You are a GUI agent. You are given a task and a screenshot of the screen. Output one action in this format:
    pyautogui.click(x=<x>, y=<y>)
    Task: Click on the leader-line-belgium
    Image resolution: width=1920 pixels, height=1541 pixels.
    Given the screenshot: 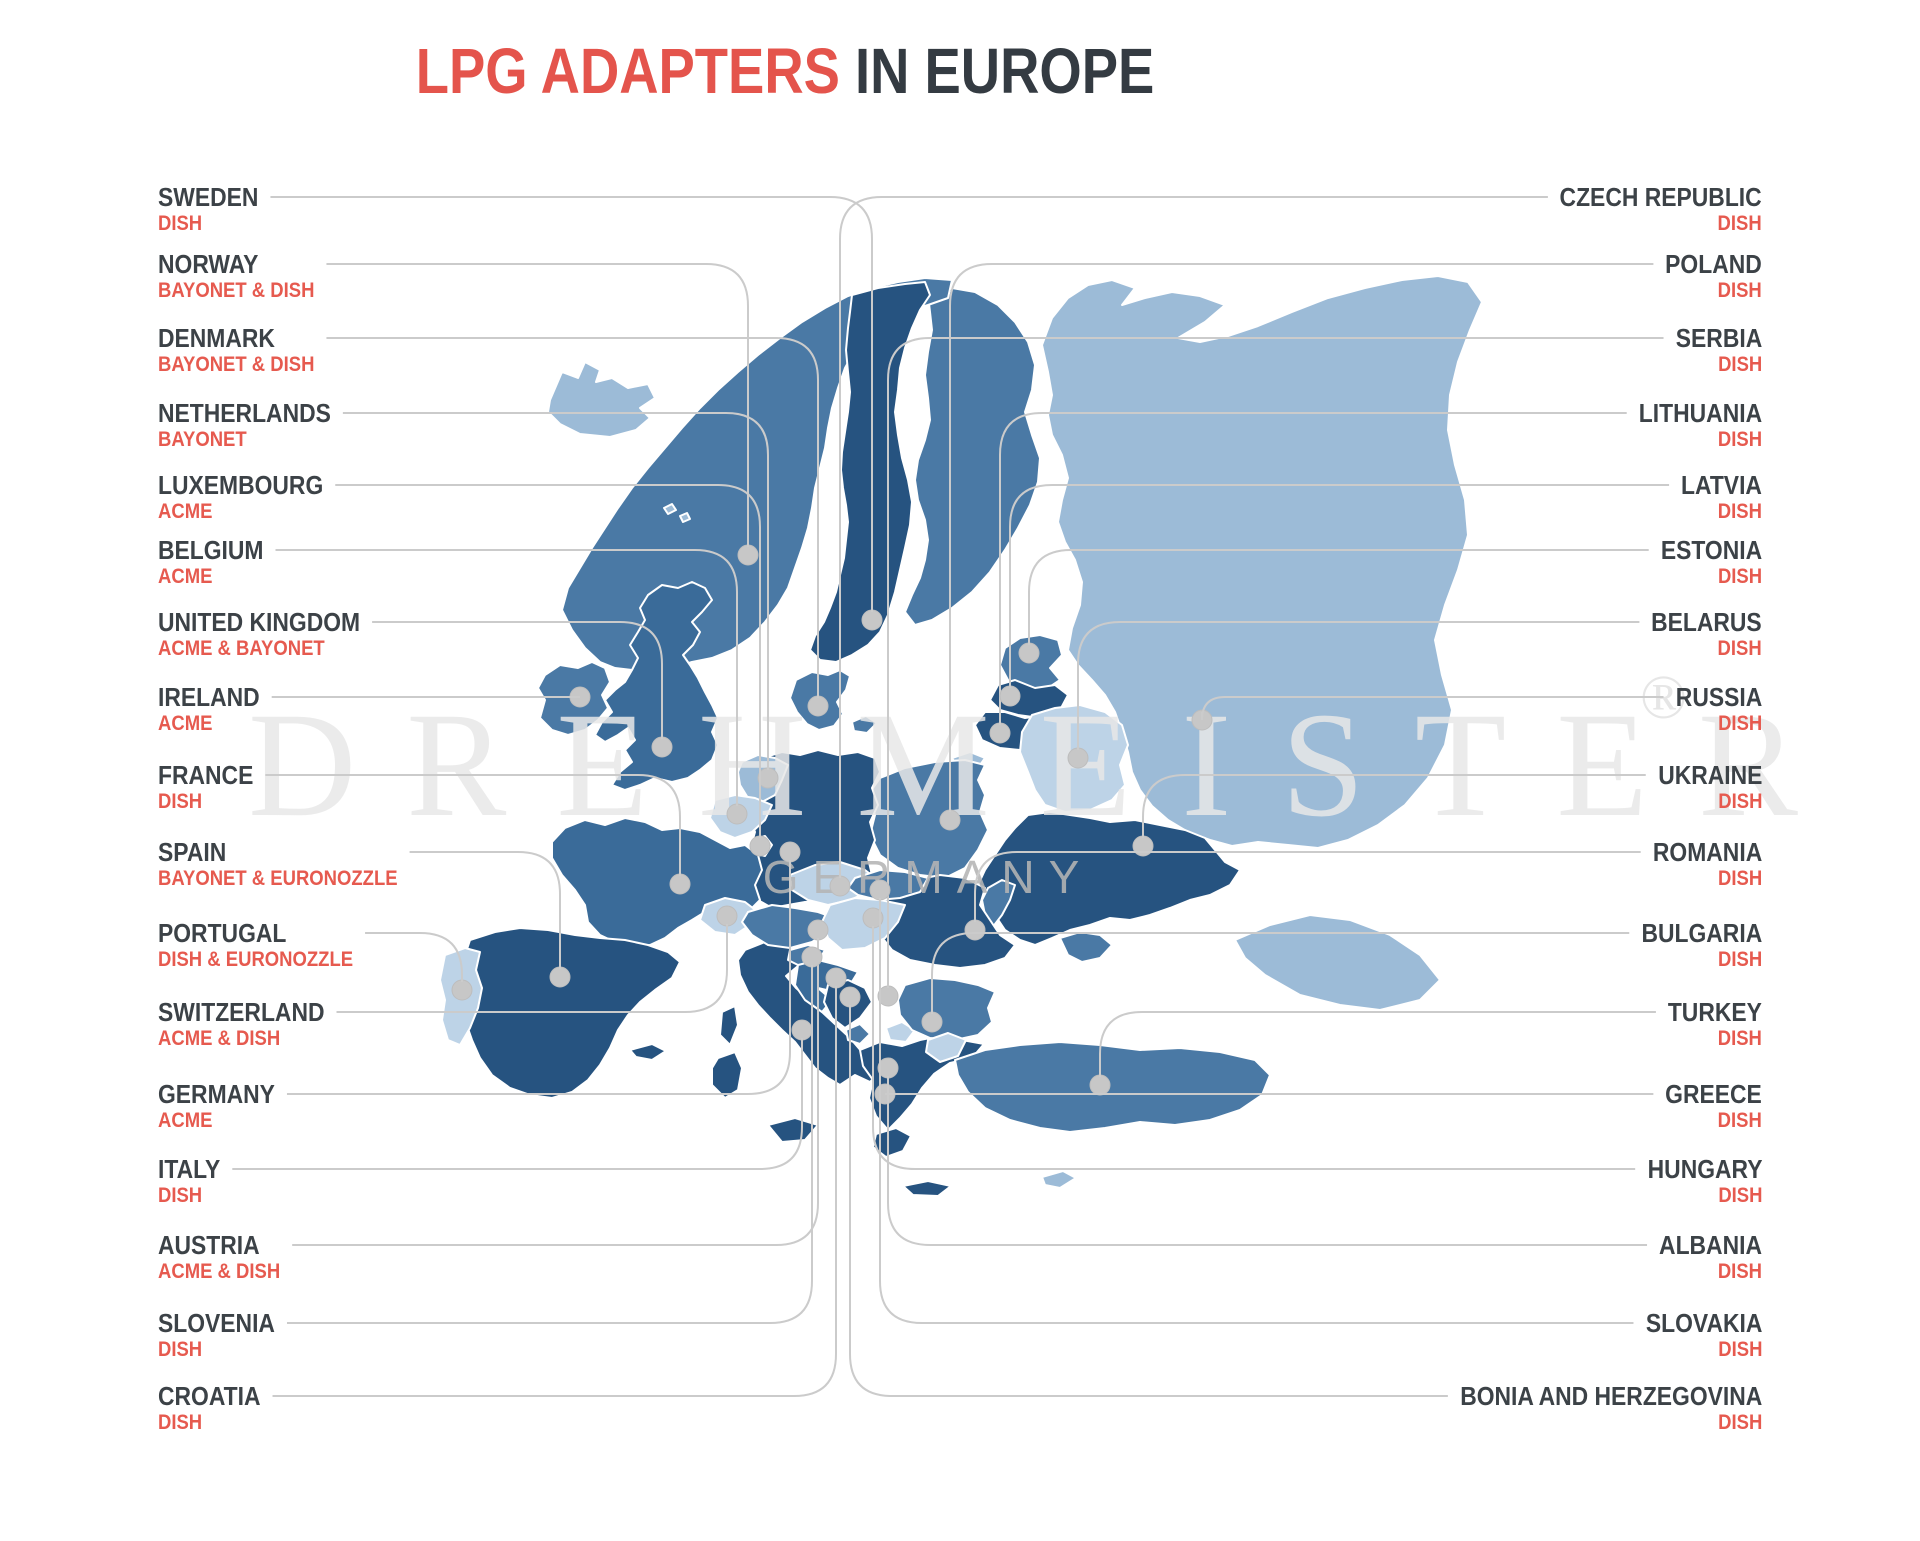 What is the action you would take?
    pyautogui.click(x=506, y=677)
    